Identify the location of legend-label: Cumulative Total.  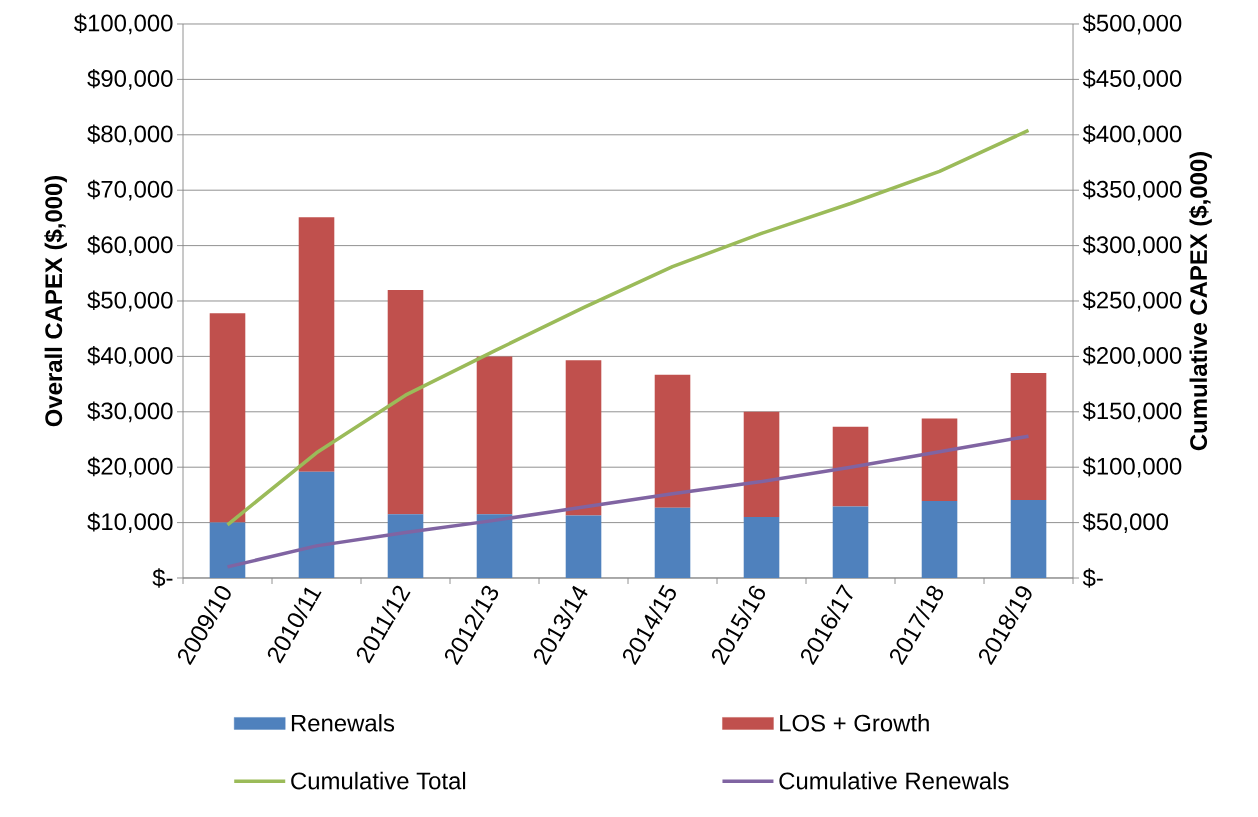
(378, 780).